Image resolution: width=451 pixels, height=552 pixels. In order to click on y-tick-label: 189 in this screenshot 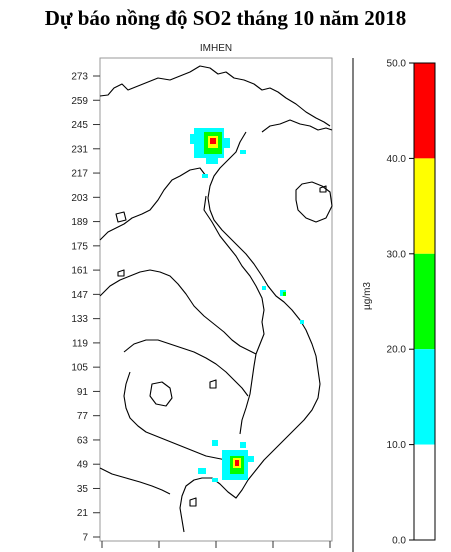, I will do `click(79, 222)`.